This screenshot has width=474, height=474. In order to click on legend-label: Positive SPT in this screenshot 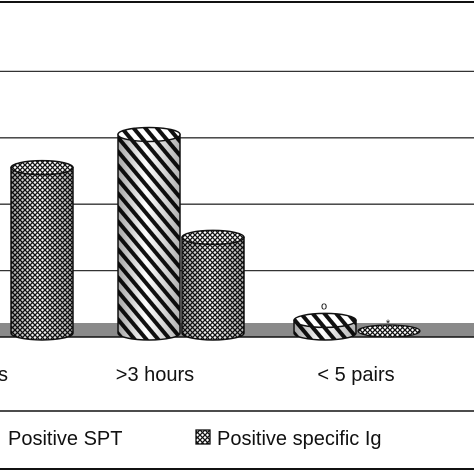, I will do `click(65, 439)`.